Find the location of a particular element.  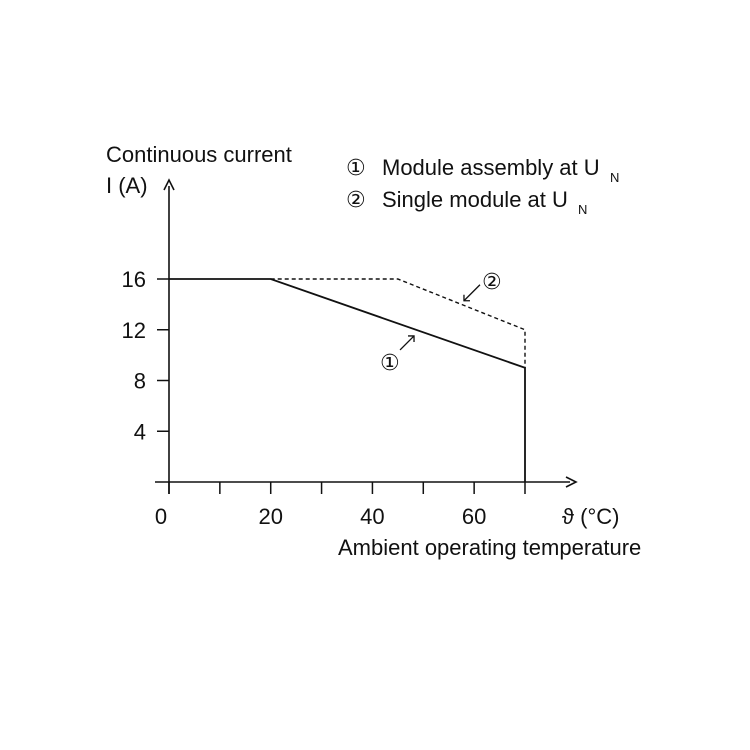

legend-label-1: Module assembly at U is located at coordinates (491, 167).